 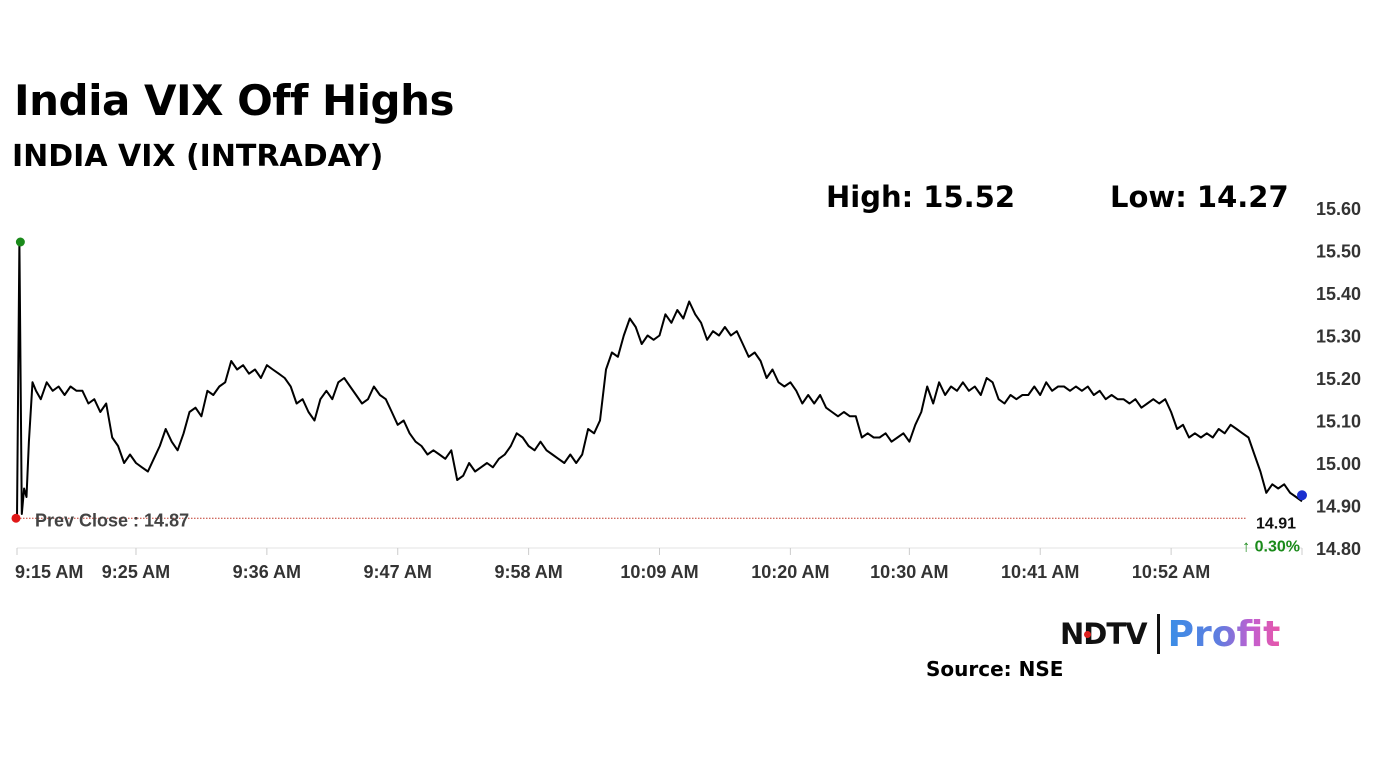 I want to click on x-tick-label: 10:41 AM, so click(x=1040, y=572).